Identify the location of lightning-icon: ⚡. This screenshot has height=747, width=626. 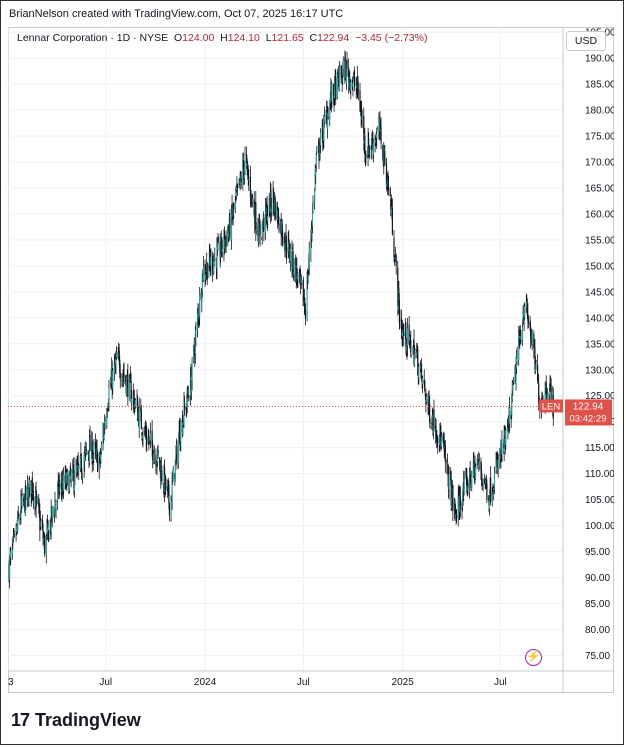
(533, 657).